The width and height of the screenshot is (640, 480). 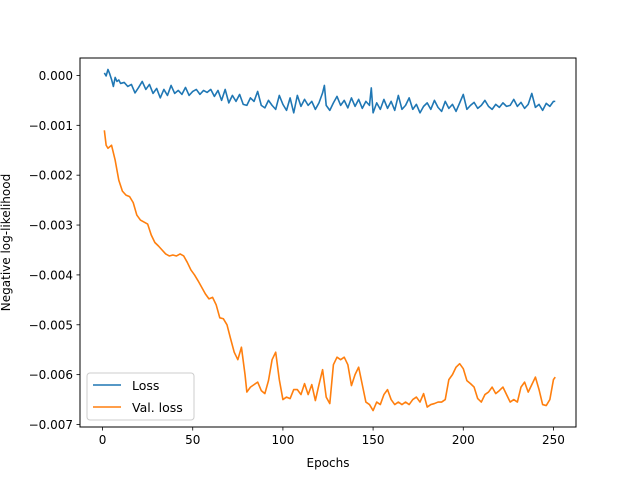 What do you see at coordinates (51, 425) in the screenshot?
I see `y-tick-label: −0.007` at bounding box center [51, 425].